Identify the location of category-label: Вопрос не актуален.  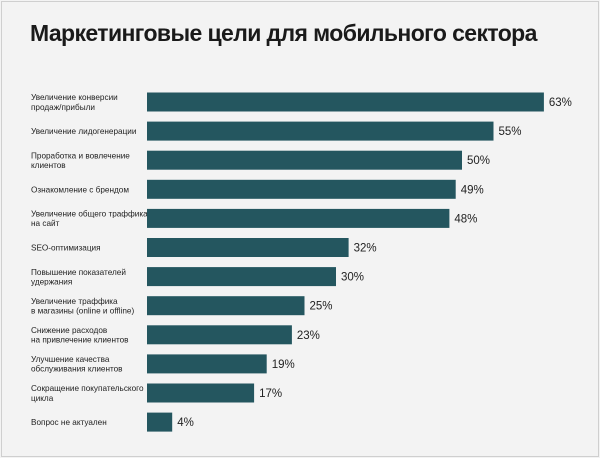
(69, 422).